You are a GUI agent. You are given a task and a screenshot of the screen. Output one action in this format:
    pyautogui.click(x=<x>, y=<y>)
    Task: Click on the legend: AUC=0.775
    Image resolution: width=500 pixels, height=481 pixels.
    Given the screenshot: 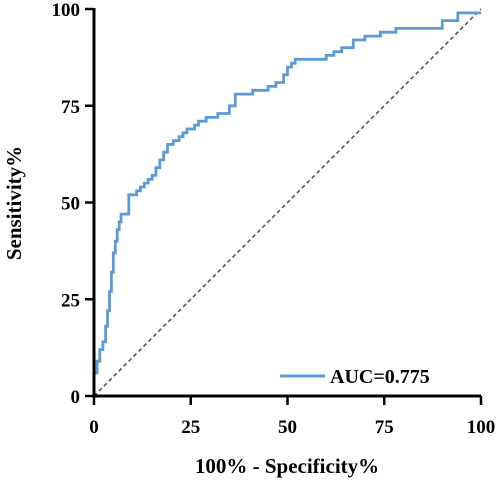 What is the action you would take?
    pyautogui.click(x=355, y=377)
    